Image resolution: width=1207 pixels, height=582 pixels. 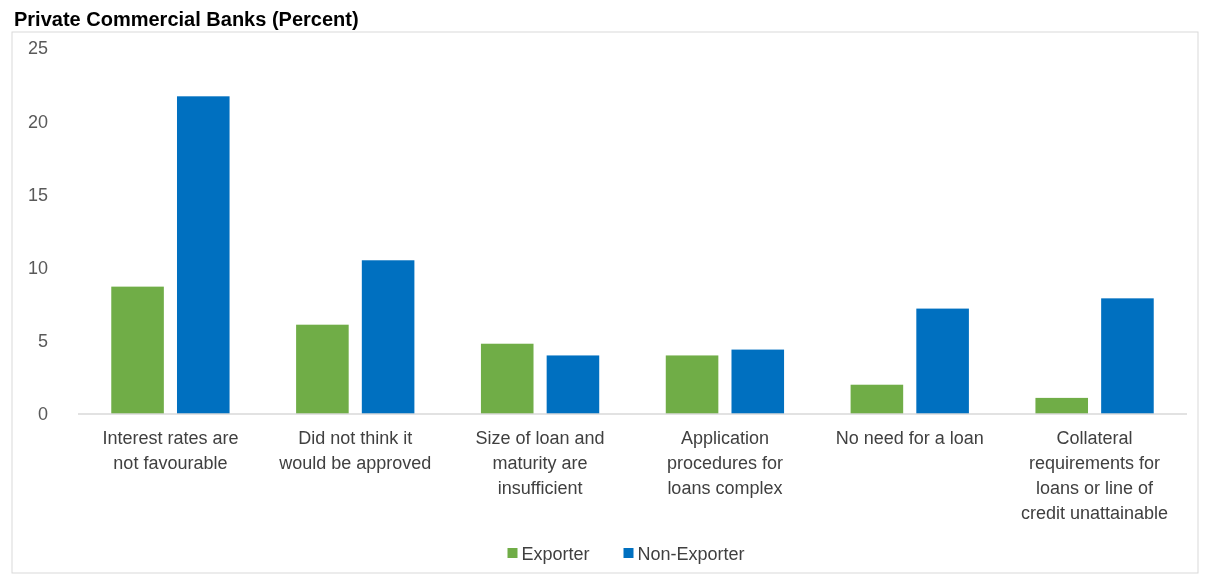 What do you see at coordinates (909, 438) in the screenshot?
I see `x-tick-label: No need for a loan` at bounding box center [909, 438].